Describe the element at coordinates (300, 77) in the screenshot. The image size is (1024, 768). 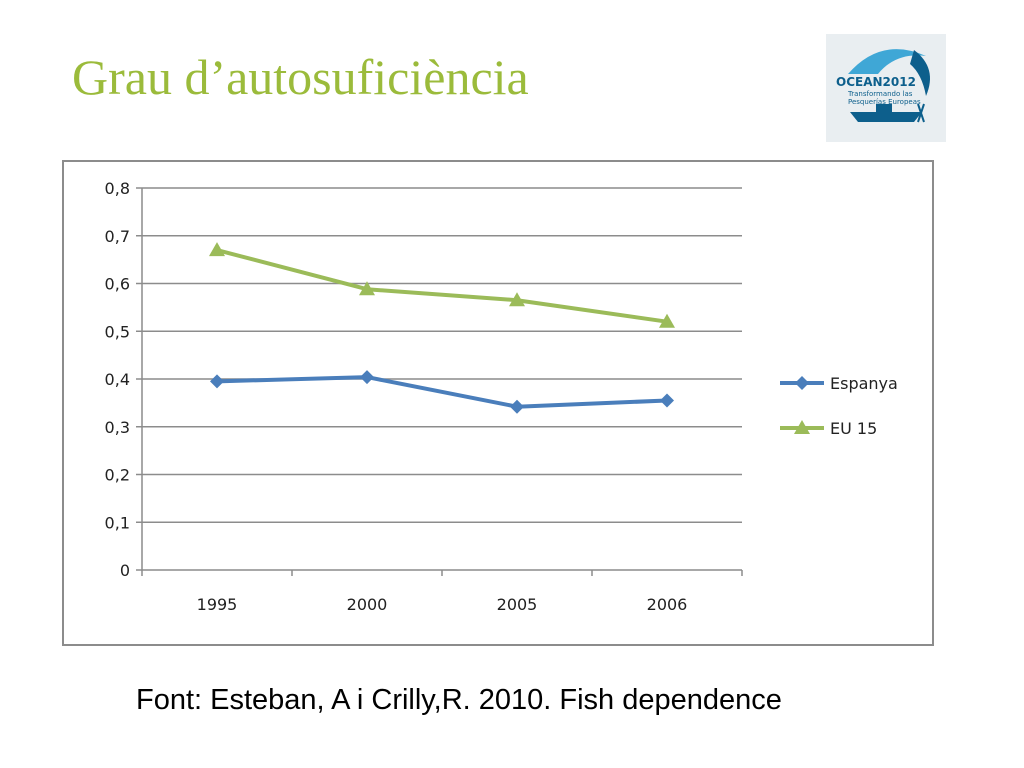
I see `slide-title: Grau d’autosuficiència` at that location.